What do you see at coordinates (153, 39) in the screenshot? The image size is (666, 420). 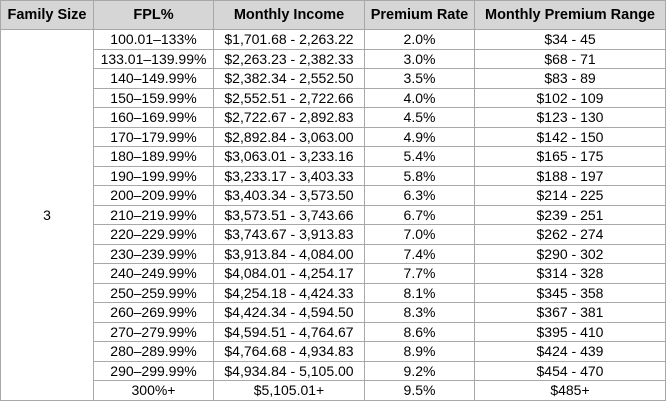 I see `fpl-cell: 100.01–133%` at bounding box center [153, 39].